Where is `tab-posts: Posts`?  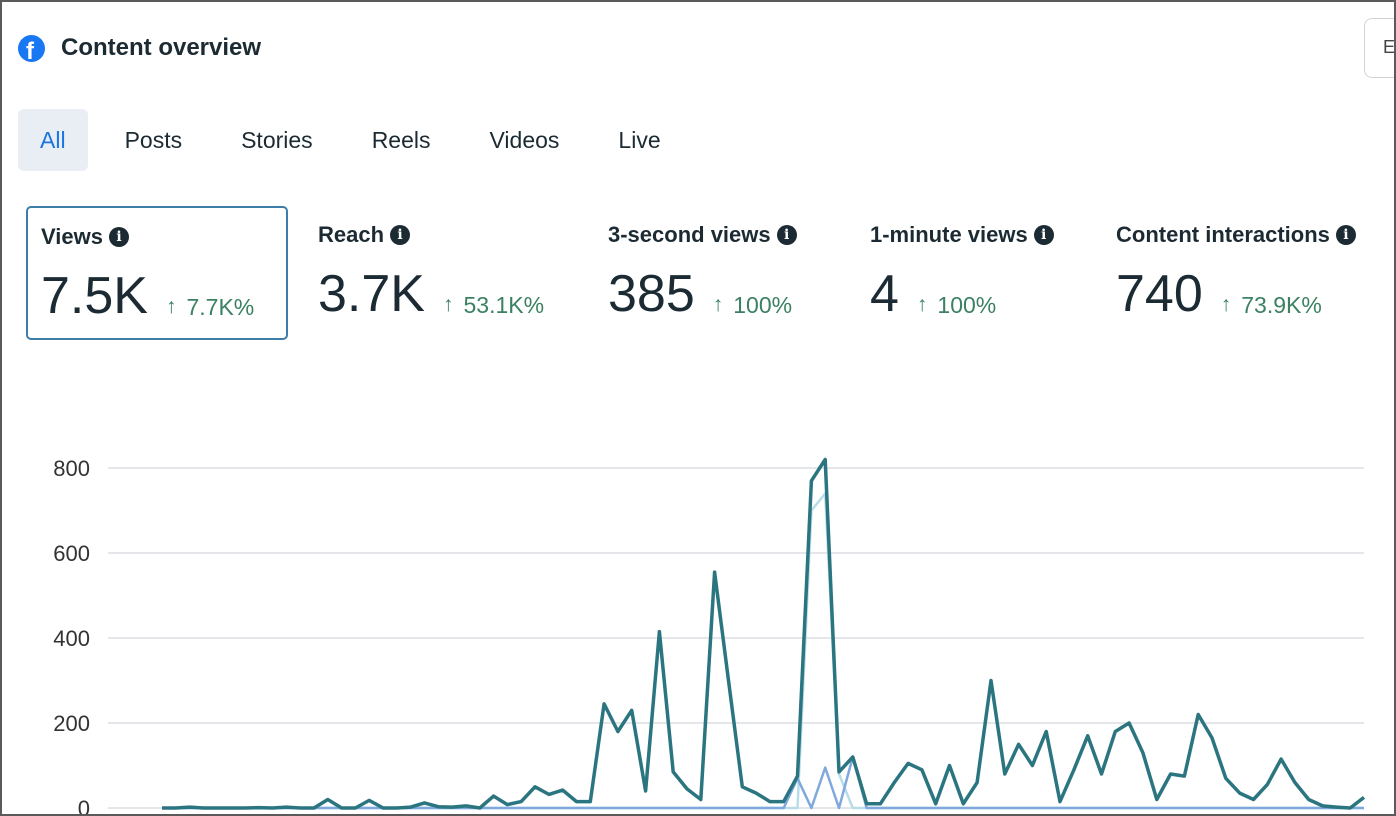 tab-posts: Posts is located at coordinates (153, 139).